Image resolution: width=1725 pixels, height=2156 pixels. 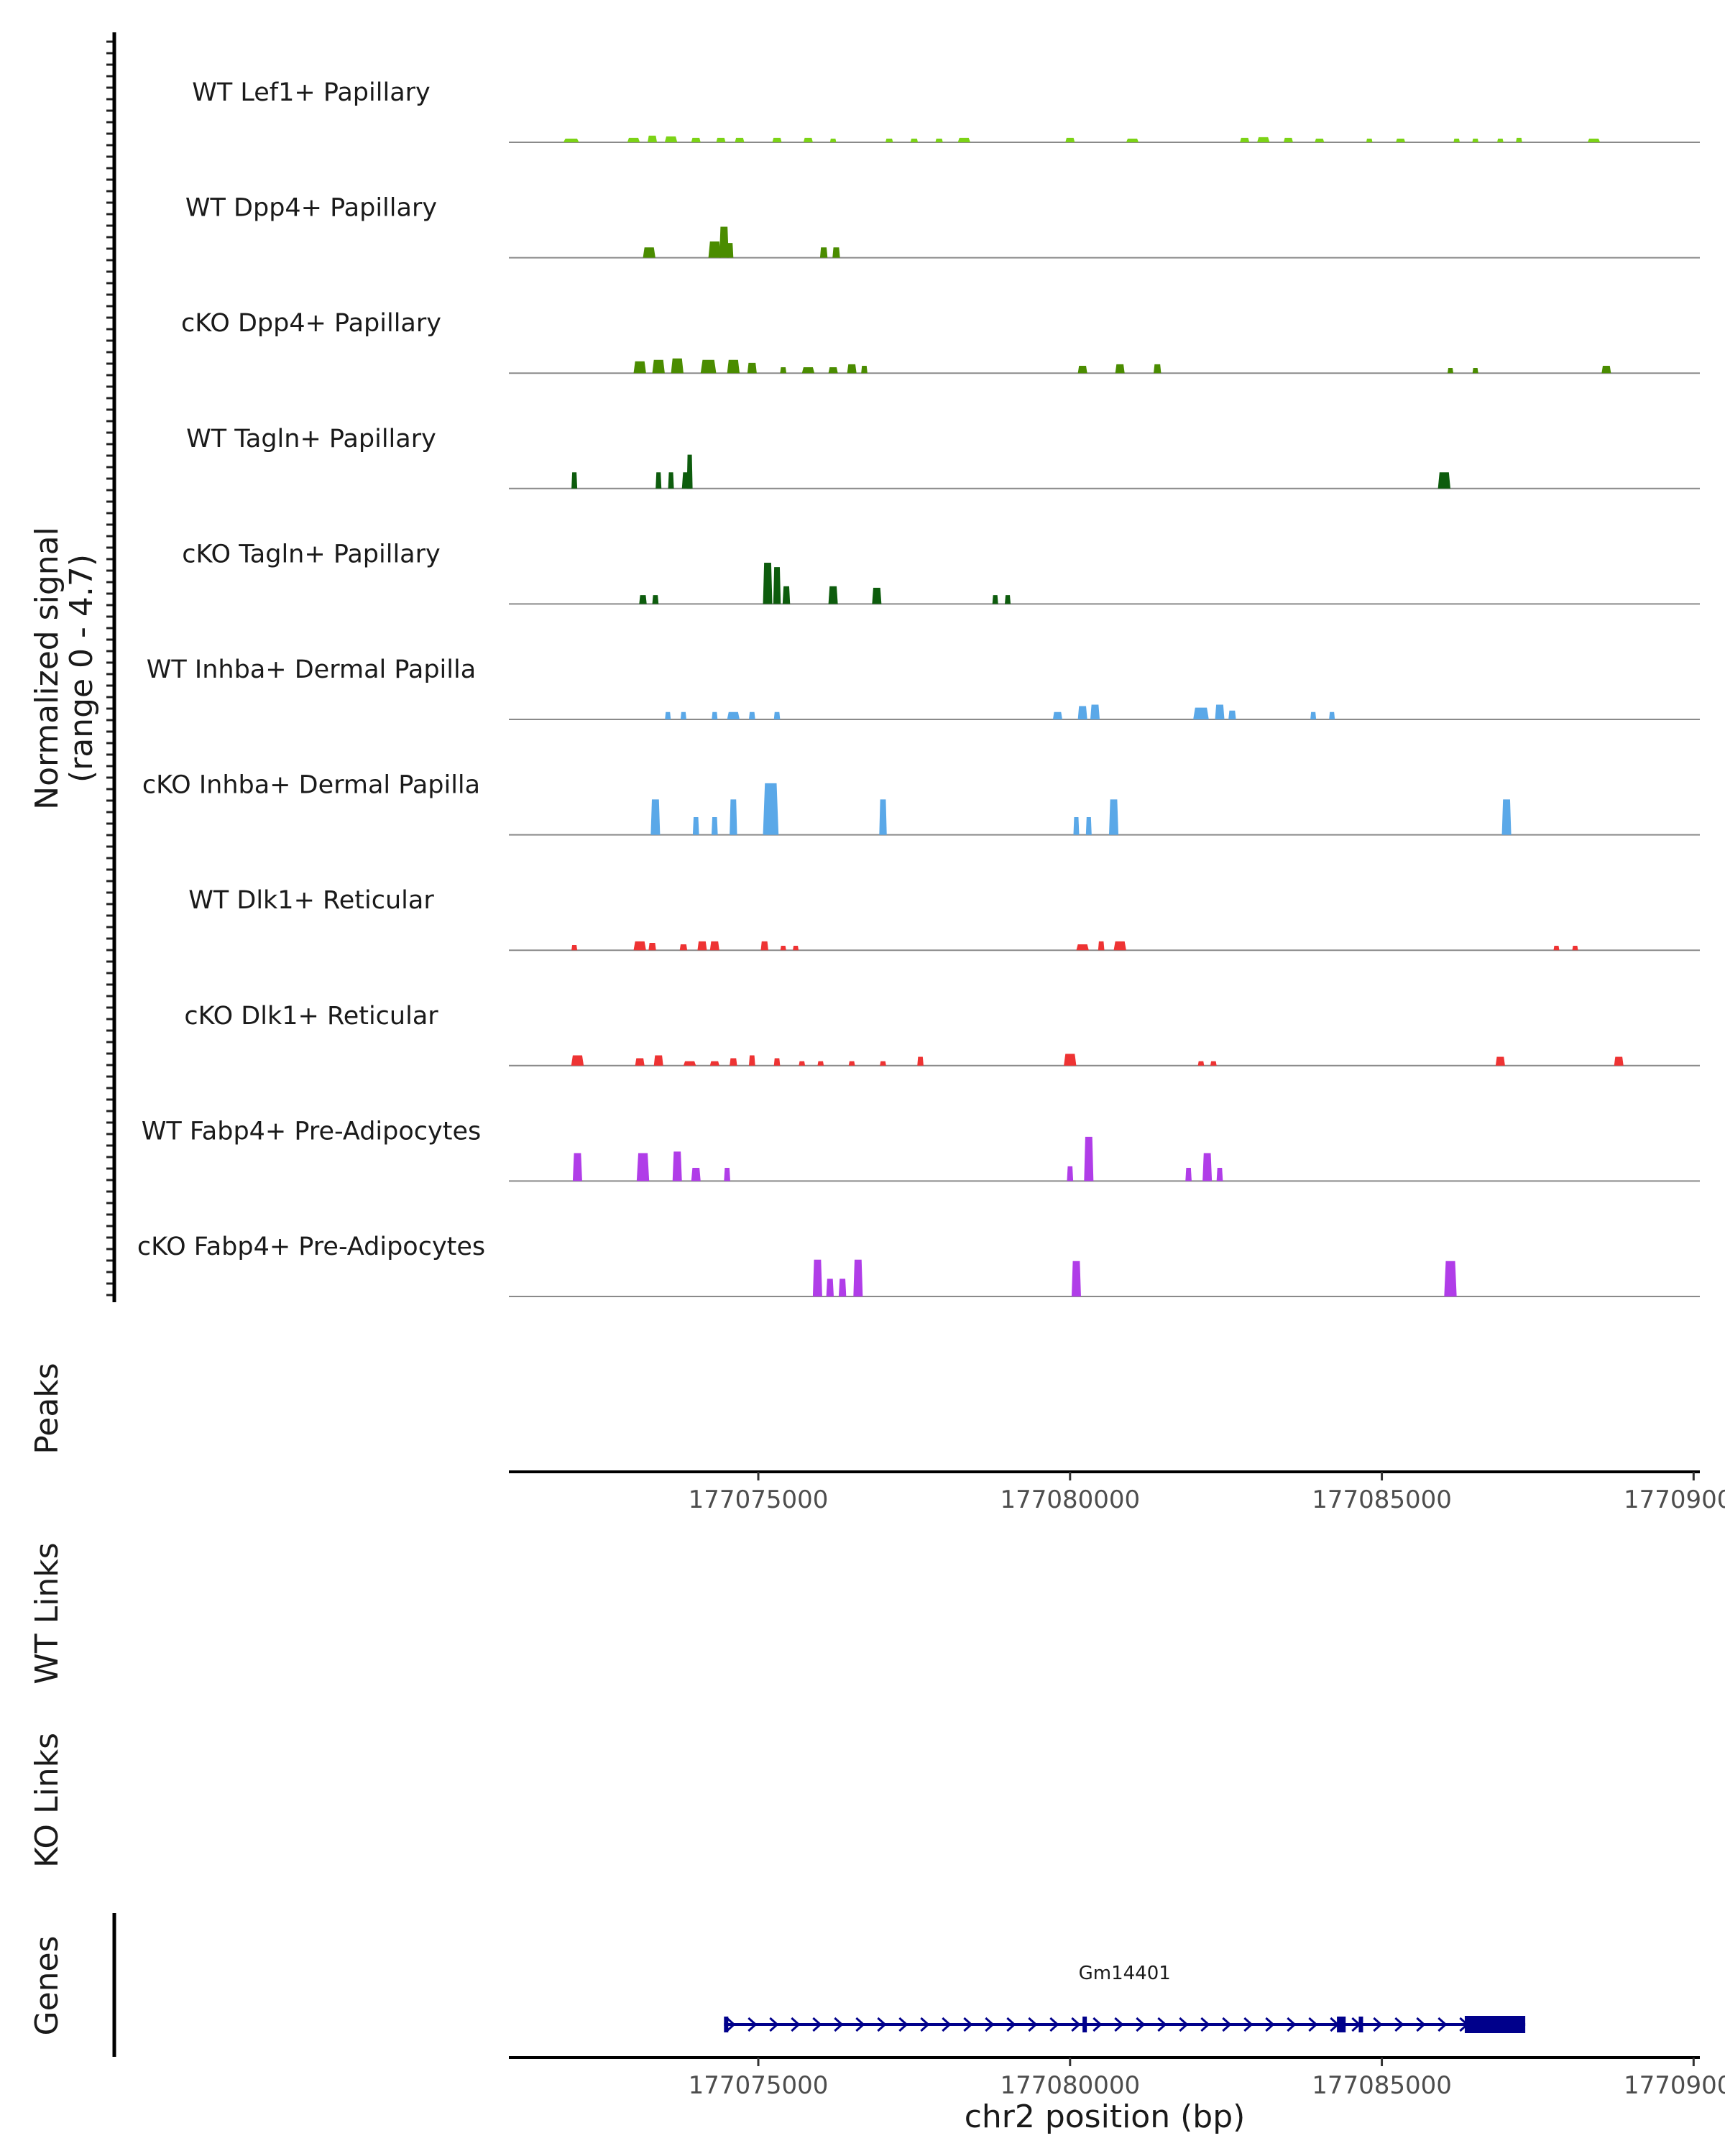 I want to click on track-6: cKO Inhba+ Dermal Papilla, so click(x=921, y=804).